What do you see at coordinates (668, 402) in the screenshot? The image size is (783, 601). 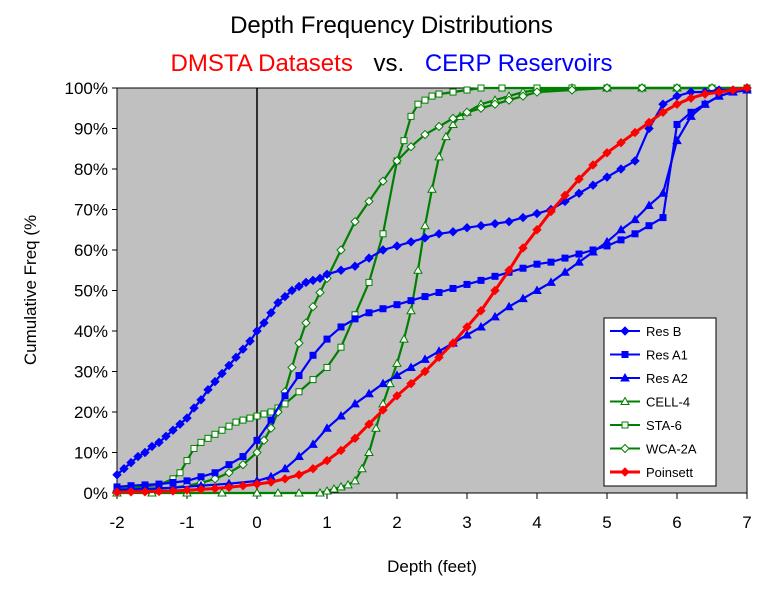 I see `legend-entry-label: CELL-4` at bounding box center [668, 402].